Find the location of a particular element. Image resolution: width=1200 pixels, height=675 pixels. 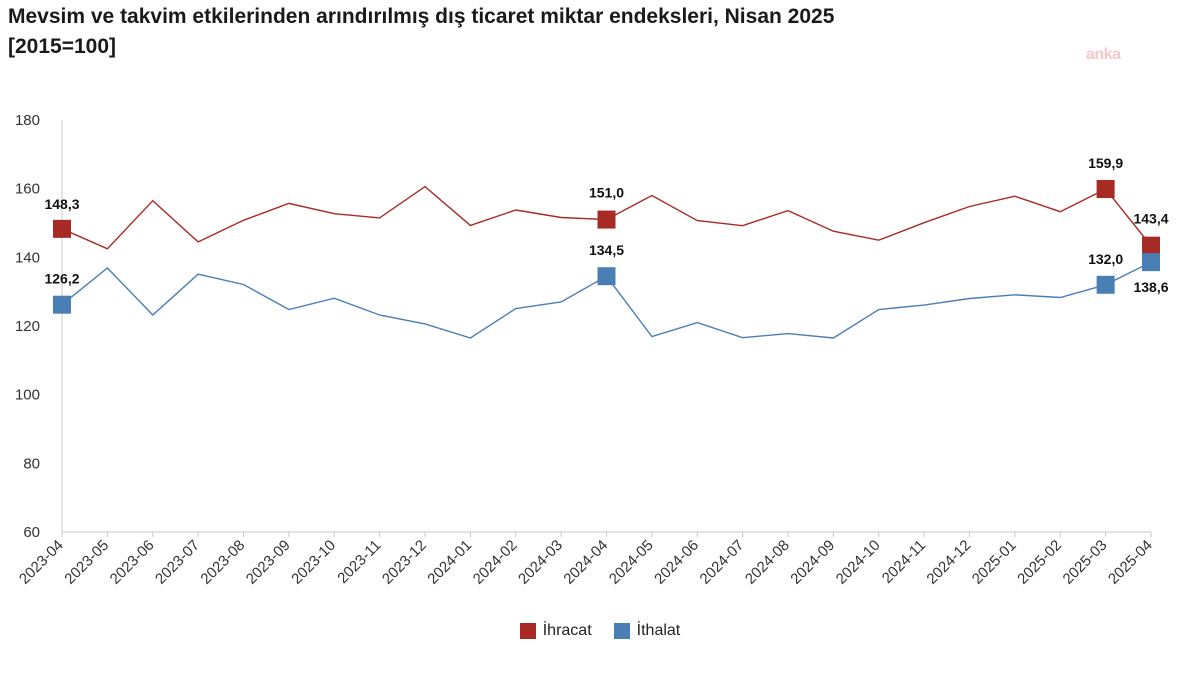

legend-swatch-ihracat is located at coordinates (527, 631).